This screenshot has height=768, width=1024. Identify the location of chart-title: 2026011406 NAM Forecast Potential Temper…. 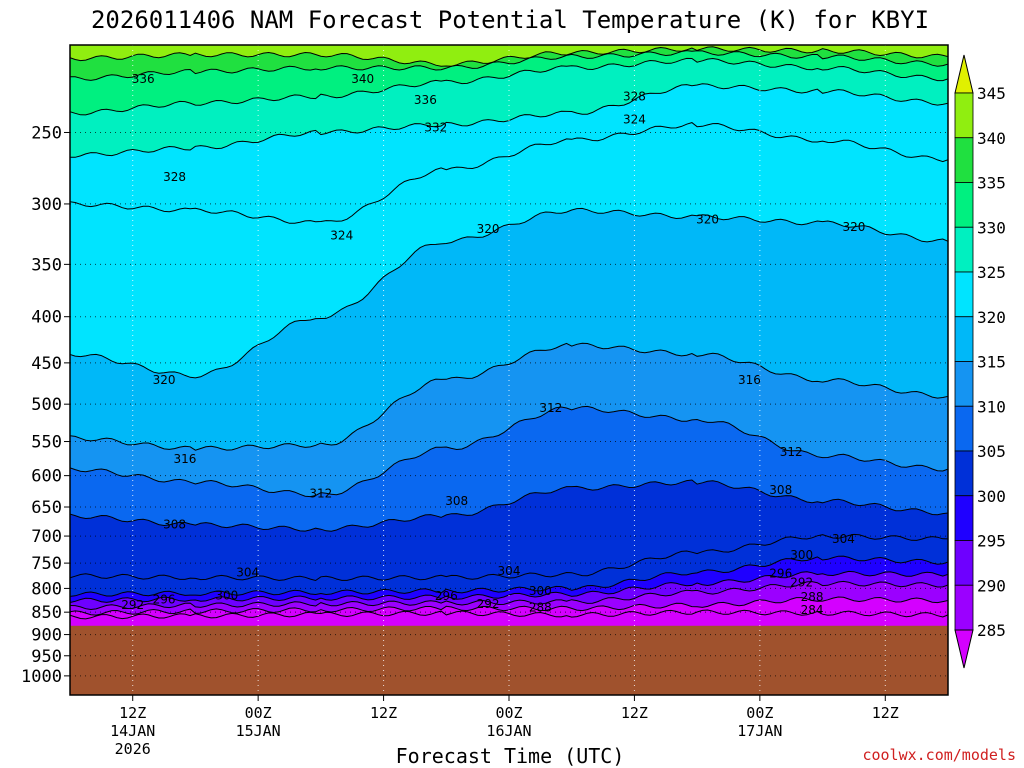
(510, 20).